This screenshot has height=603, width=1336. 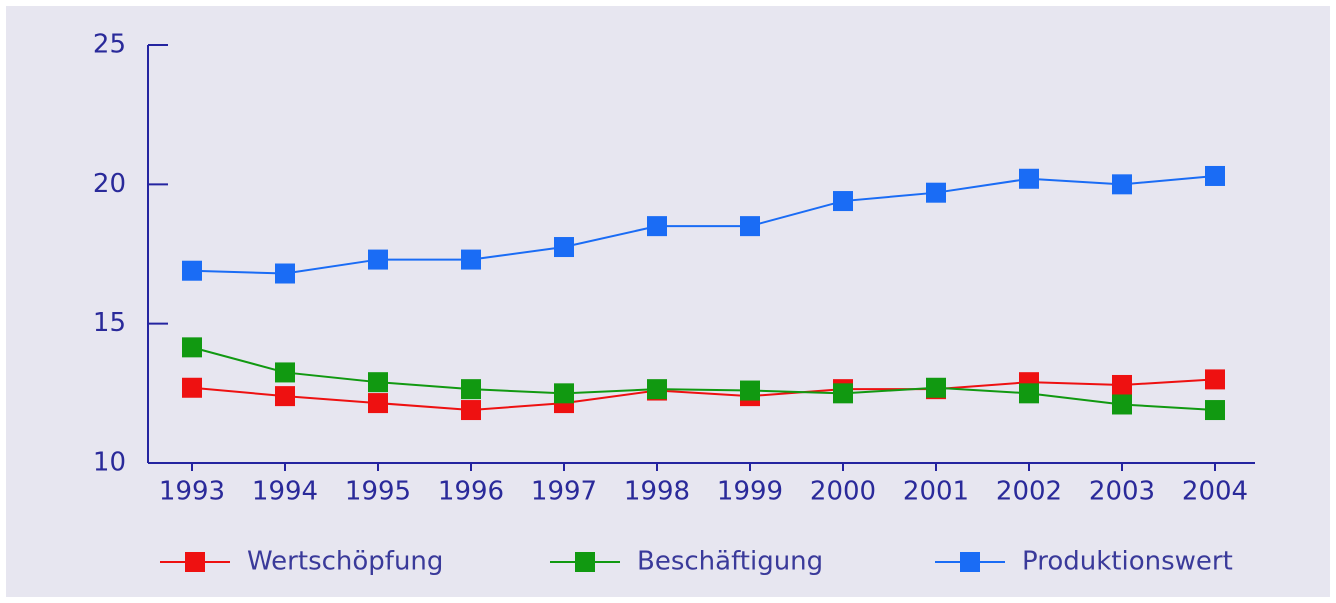 I want to click on x-tick-label: 1997, so click(x=564, y=492).